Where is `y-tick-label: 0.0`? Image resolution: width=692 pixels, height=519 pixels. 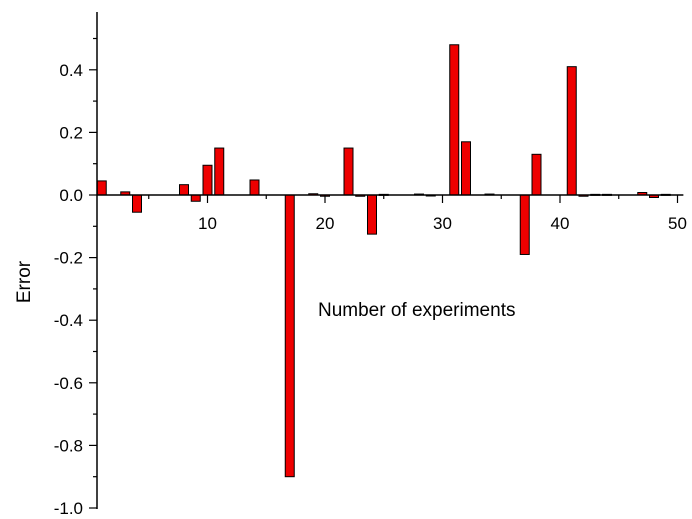
y-tick-label: 0.0 is located at coordinates (71, 195).